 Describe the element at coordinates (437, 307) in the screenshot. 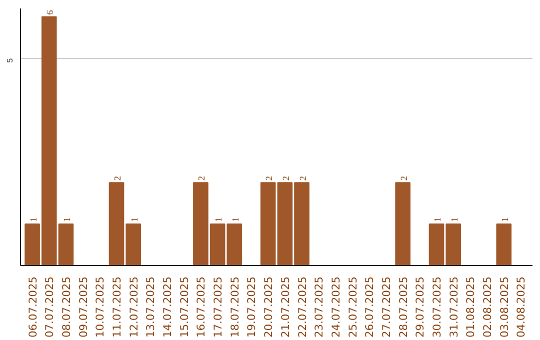

I see `x-tick-label: 30.07.2025` at that location.